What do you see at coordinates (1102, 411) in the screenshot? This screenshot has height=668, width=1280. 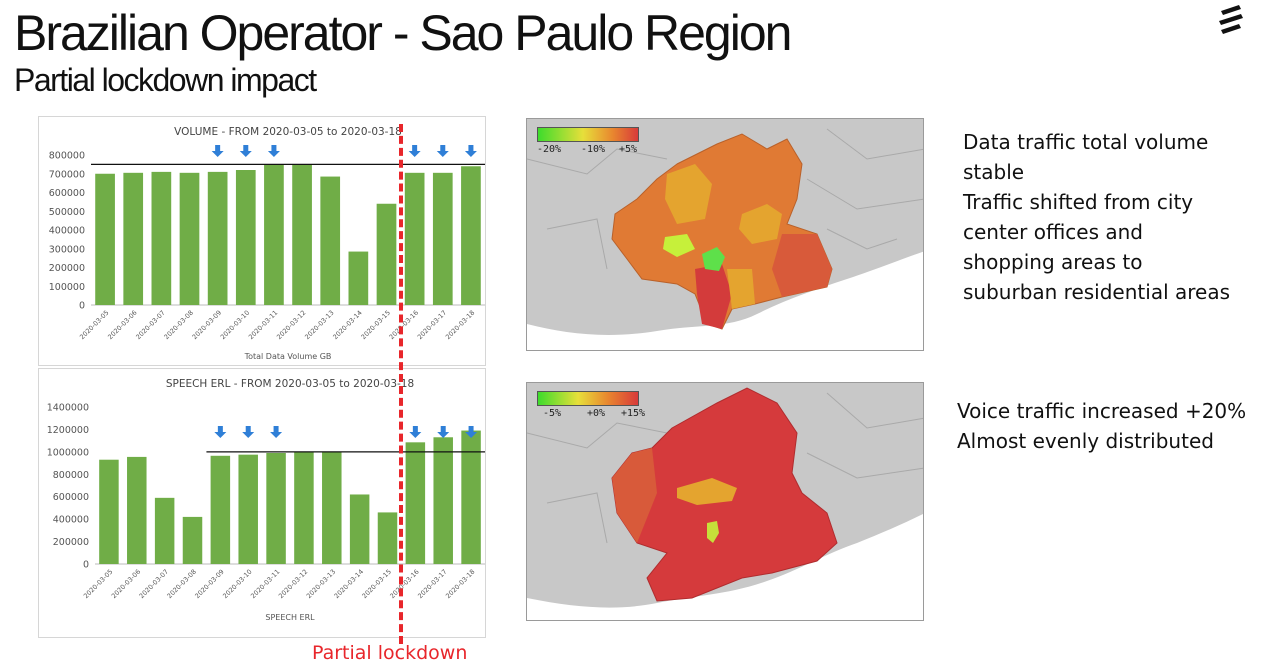 I see `voice-note-line: Voice traffic increased +20%` at bounding box center [1102, 411].